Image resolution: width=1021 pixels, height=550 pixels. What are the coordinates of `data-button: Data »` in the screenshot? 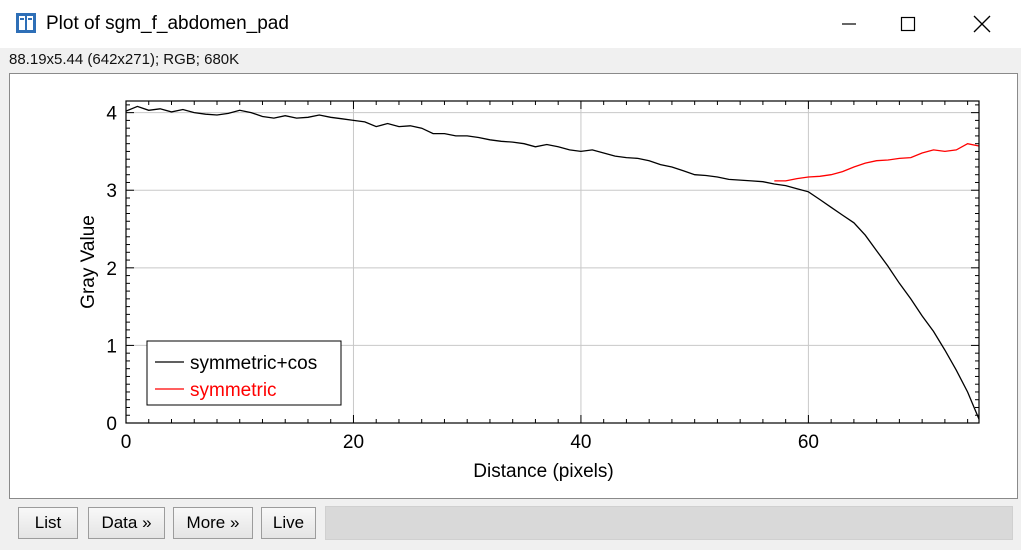 It's located at (126, 523).